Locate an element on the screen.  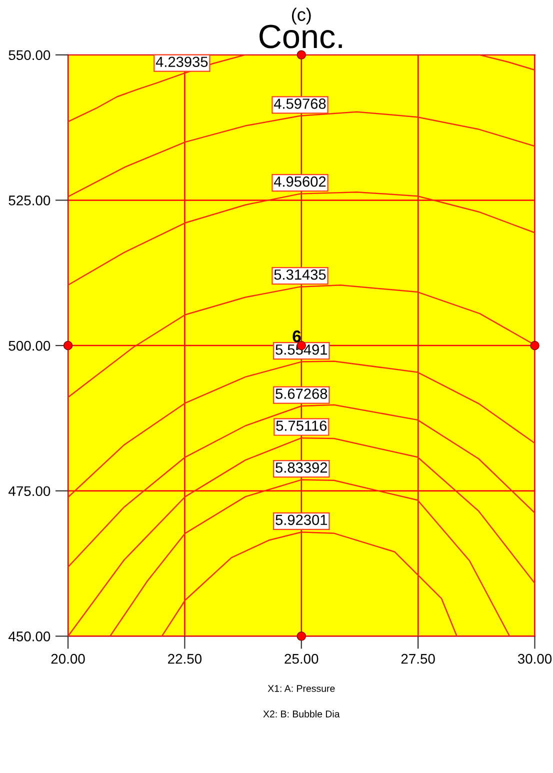
text: X2: B: Bubble Dia is located at coordinates (301, 714).